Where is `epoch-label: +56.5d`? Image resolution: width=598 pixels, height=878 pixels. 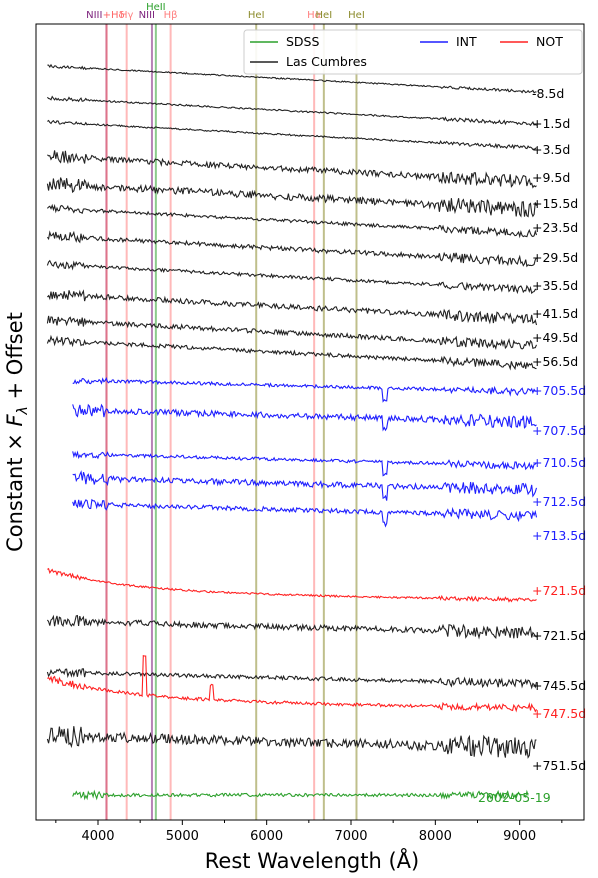 epoch-label: +56.5d is located at coordinates (555, 361).